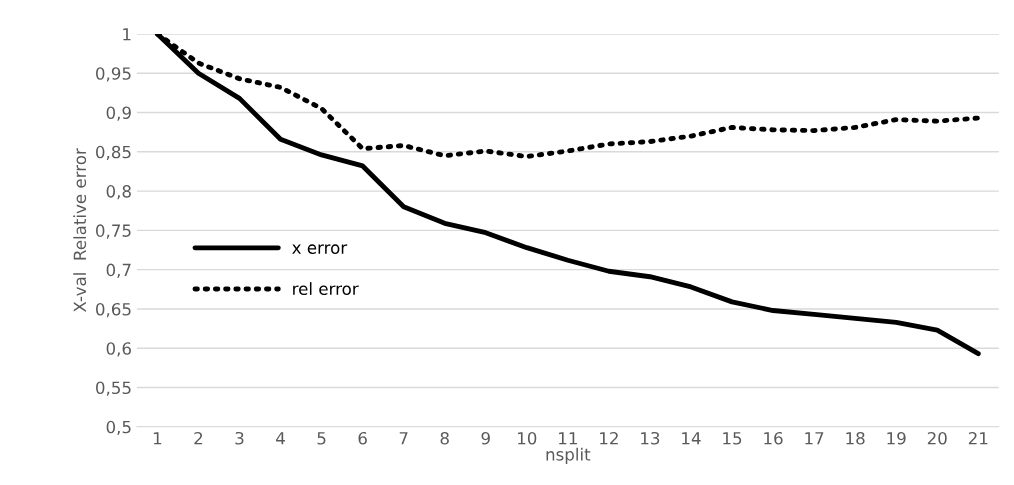 This screenshot has height=485, width=1014. What do you see at coordinates (326, 289) in the screenshot?
I see `legend-label: rel error` at bounding box center [326, 289].